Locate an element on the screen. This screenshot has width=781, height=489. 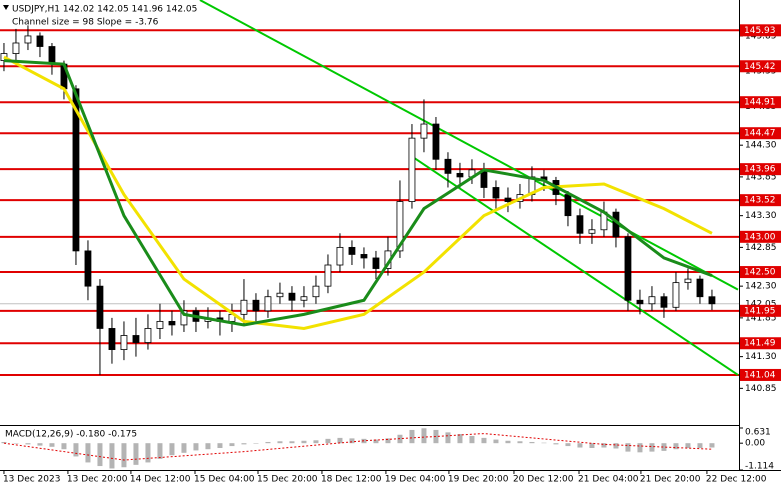
macd-y-tick-label: 0.631 is located at coordinates (758, 433).